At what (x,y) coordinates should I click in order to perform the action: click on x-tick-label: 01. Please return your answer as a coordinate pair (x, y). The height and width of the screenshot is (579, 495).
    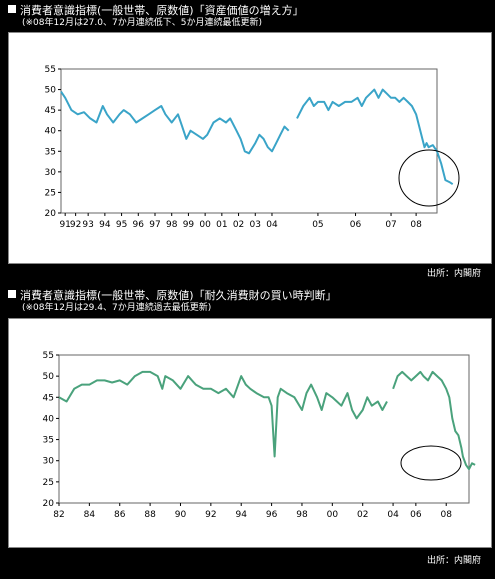
    Looking at the image, I should click on (221, 225).